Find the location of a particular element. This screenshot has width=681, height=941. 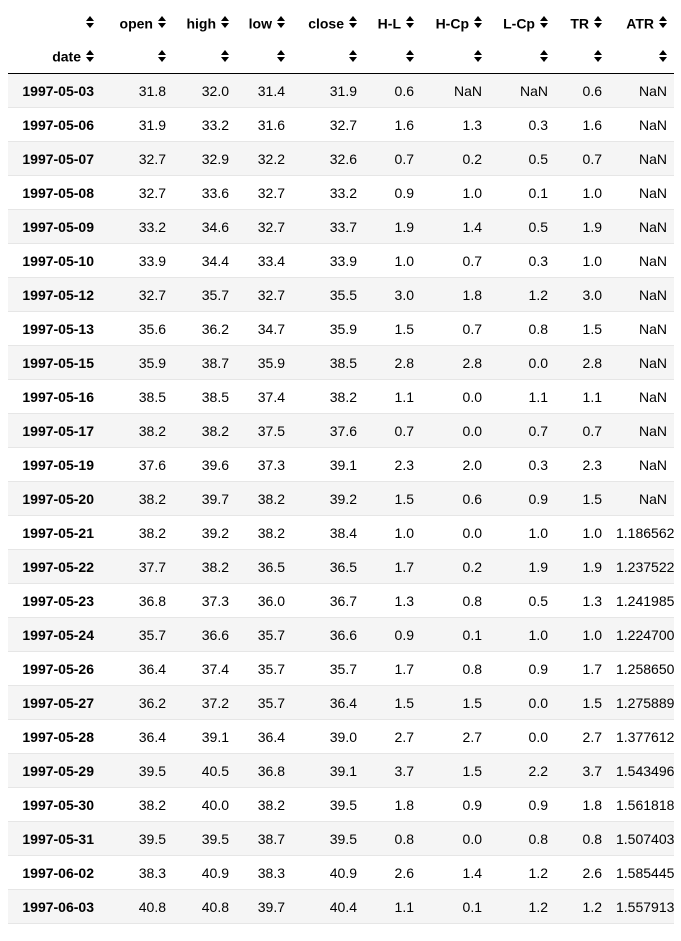

cell-close: 31.9 is located at coordinates (328, 90).